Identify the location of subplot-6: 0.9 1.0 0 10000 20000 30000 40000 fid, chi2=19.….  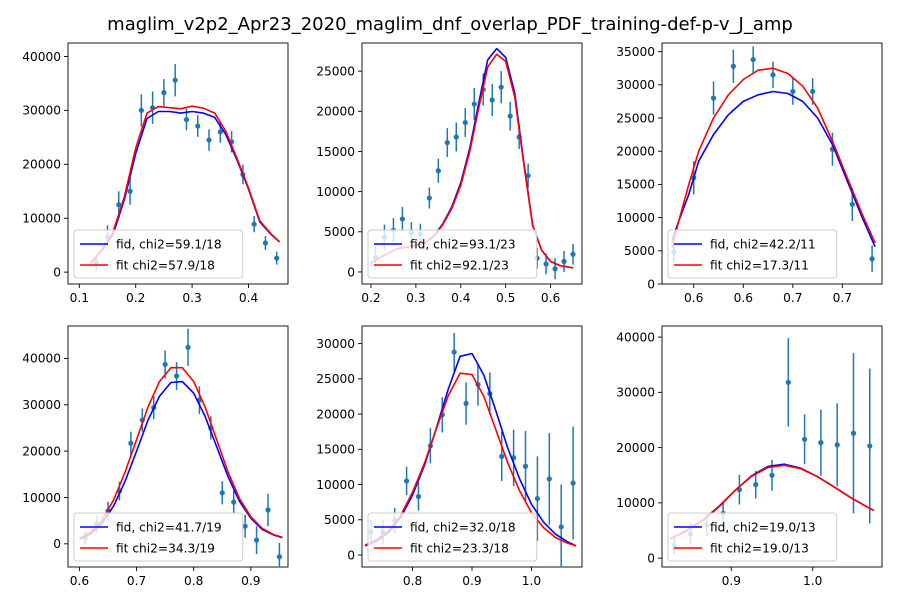
(749, 456).